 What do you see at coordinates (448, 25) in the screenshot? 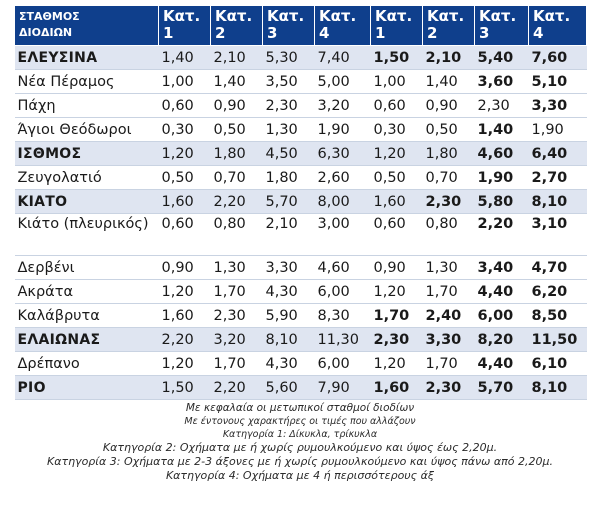
I see `category-header: Κατ. 2` at bounding box center [448, 25].